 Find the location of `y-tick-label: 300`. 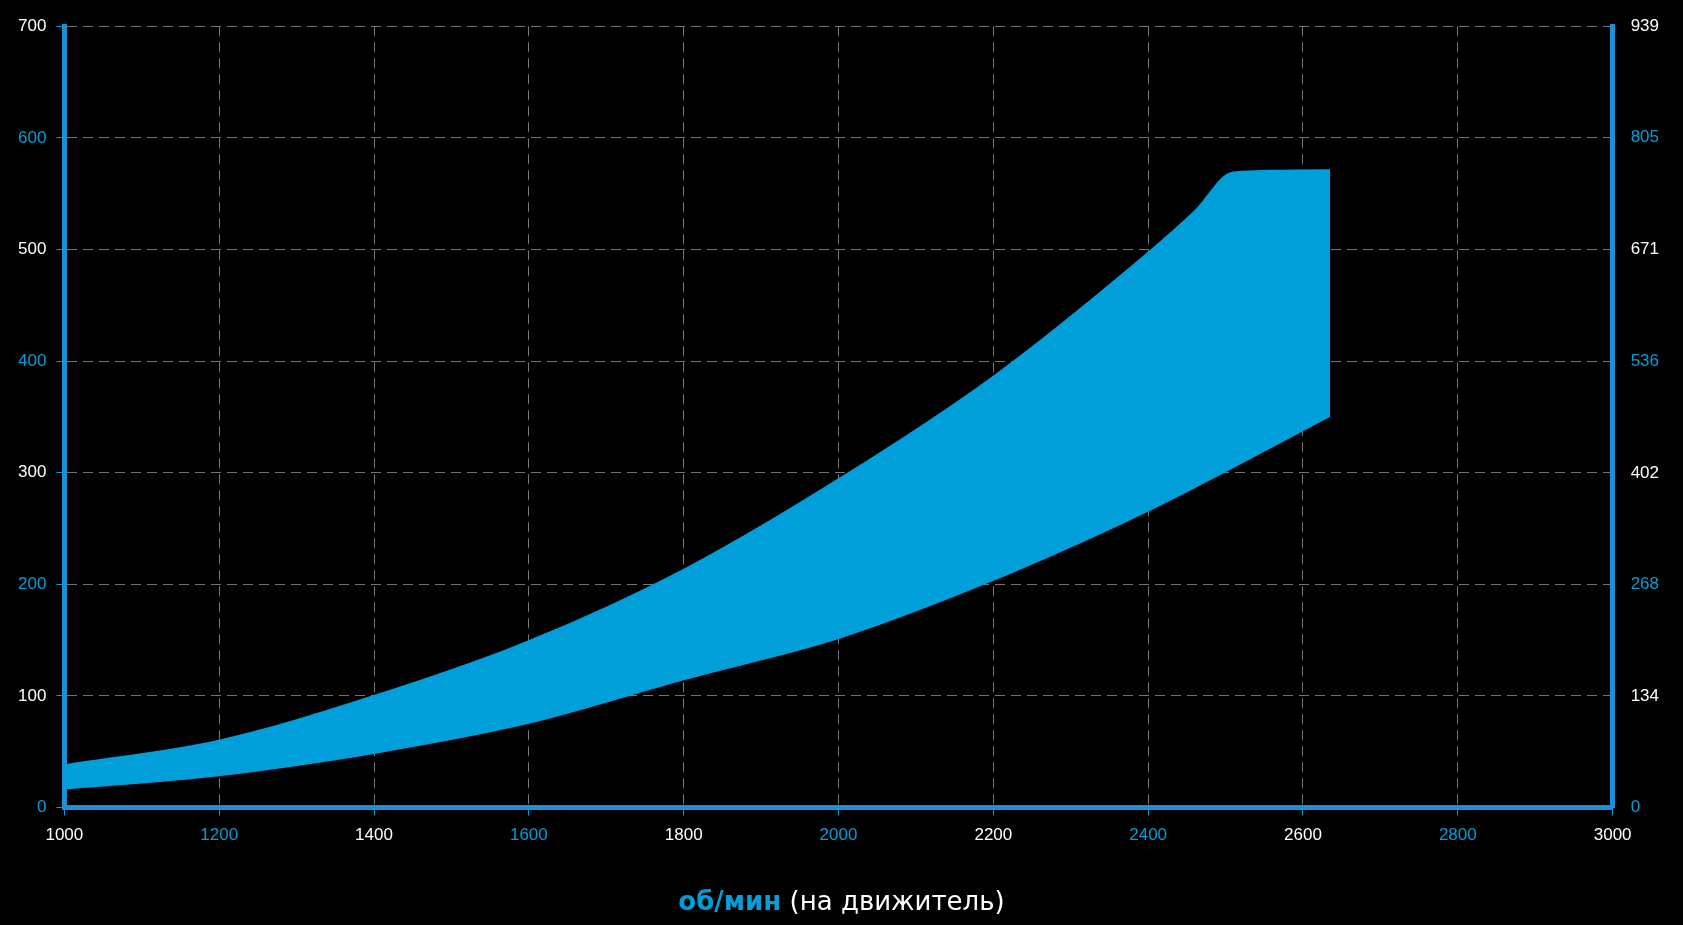

y-tick-label: 300 is located at coordinates (32, 472).